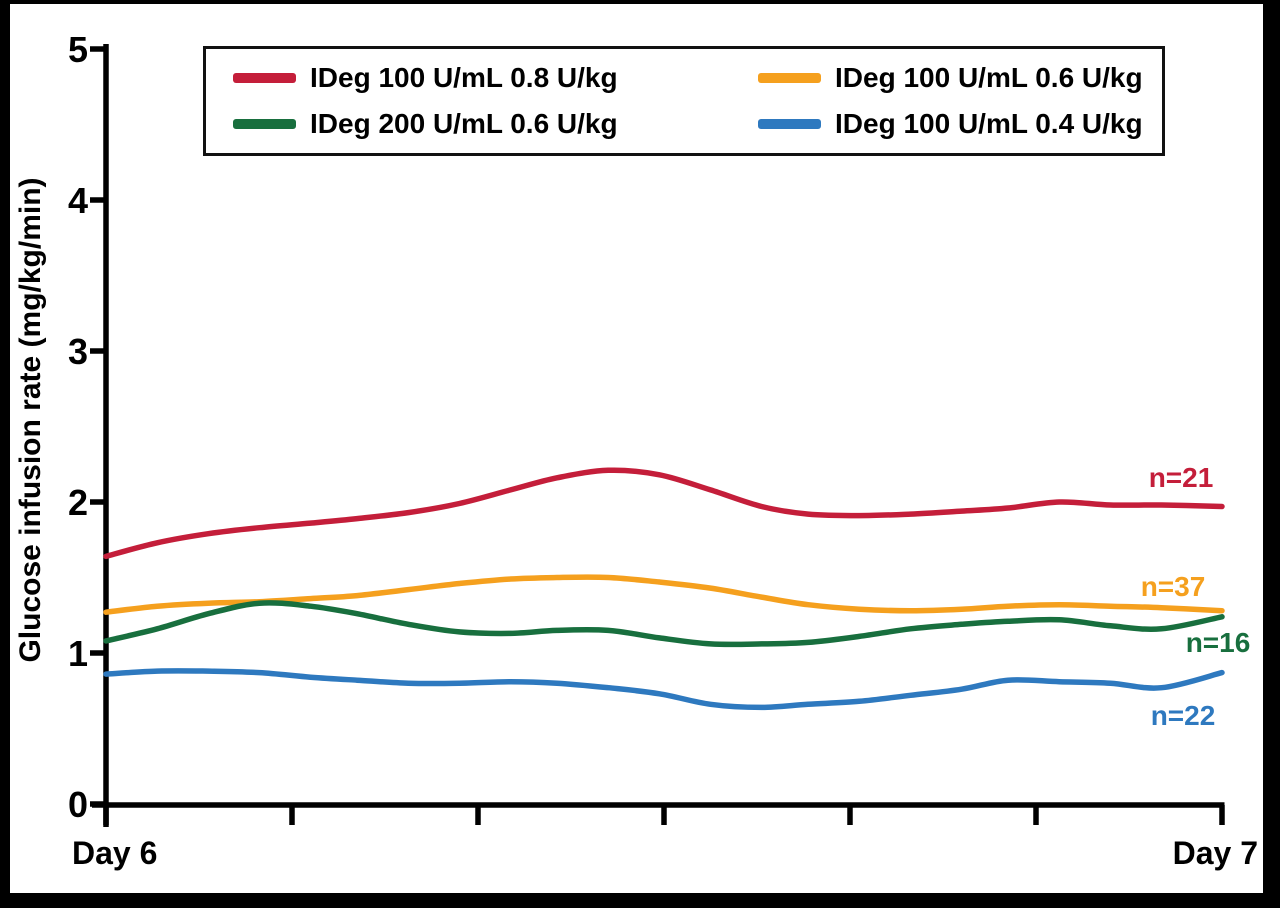 The image size is (1280, 908). Describe the element at coordinates (1215, 853) in the screenshot. I see `x-axis-label-day7: Day 7` at that location.